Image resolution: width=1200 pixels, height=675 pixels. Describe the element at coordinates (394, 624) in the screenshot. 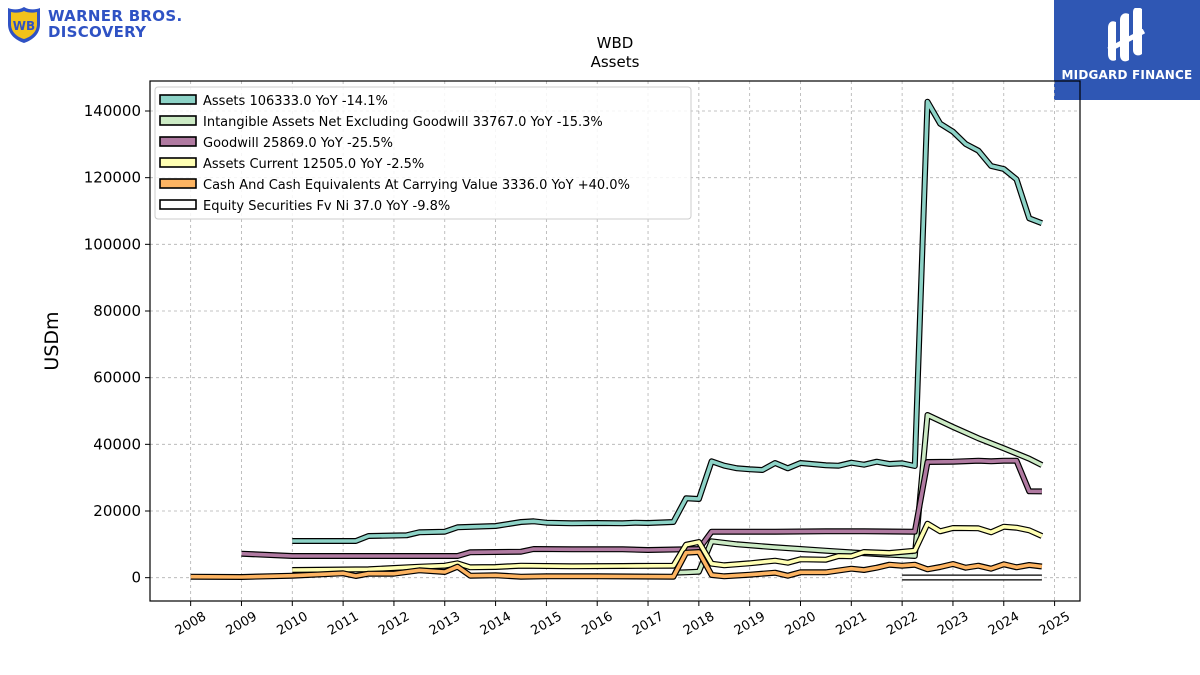

I see `x-tick-label-4: 2012` at that location.